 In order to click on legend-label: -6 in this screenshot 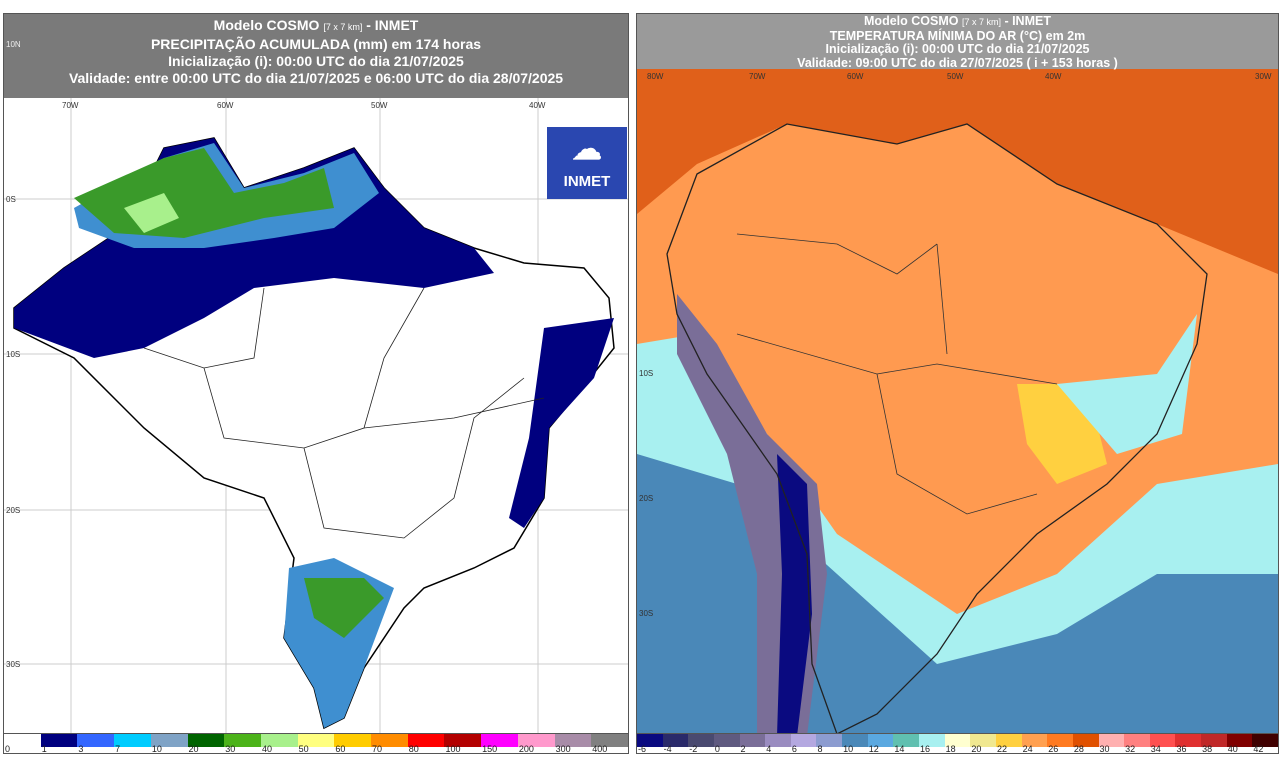, I will do `click(642, 749)`.